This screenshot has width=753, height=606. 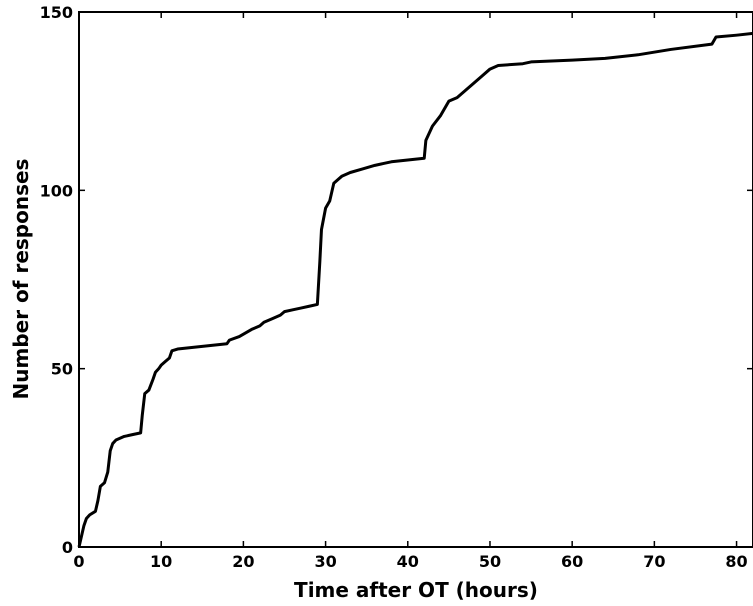 I want to click on x-tick-label: 50, so click(x=490, y=561).